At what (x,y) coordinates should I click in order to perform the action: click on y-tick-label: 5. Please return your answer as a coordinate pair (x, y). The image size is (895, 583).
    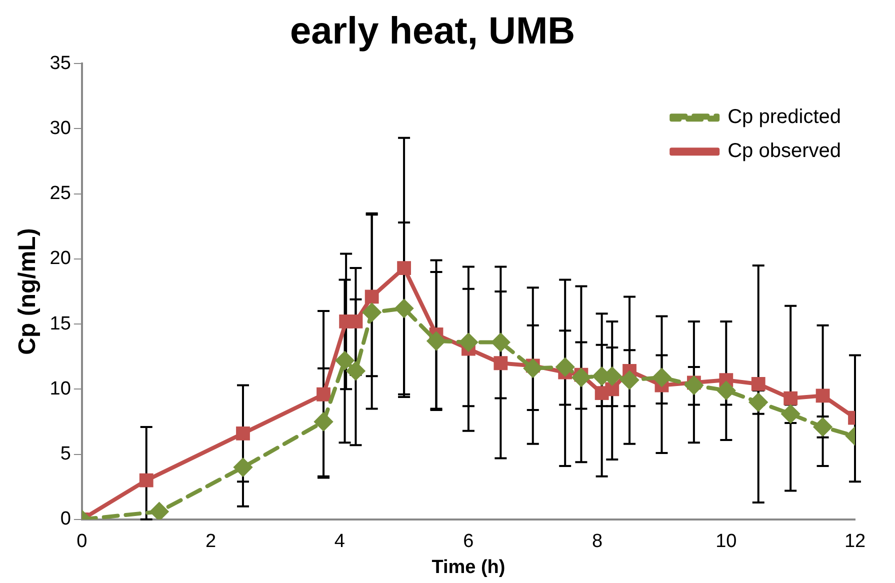
    Looking at the image, I should click on (65, 454).